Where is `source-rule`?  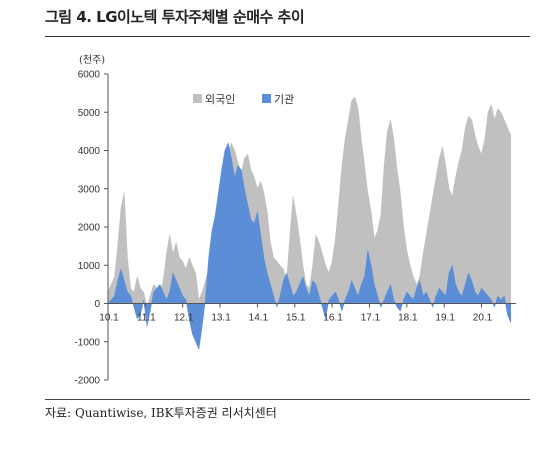
source-rule is located at coordinates (287, 399).